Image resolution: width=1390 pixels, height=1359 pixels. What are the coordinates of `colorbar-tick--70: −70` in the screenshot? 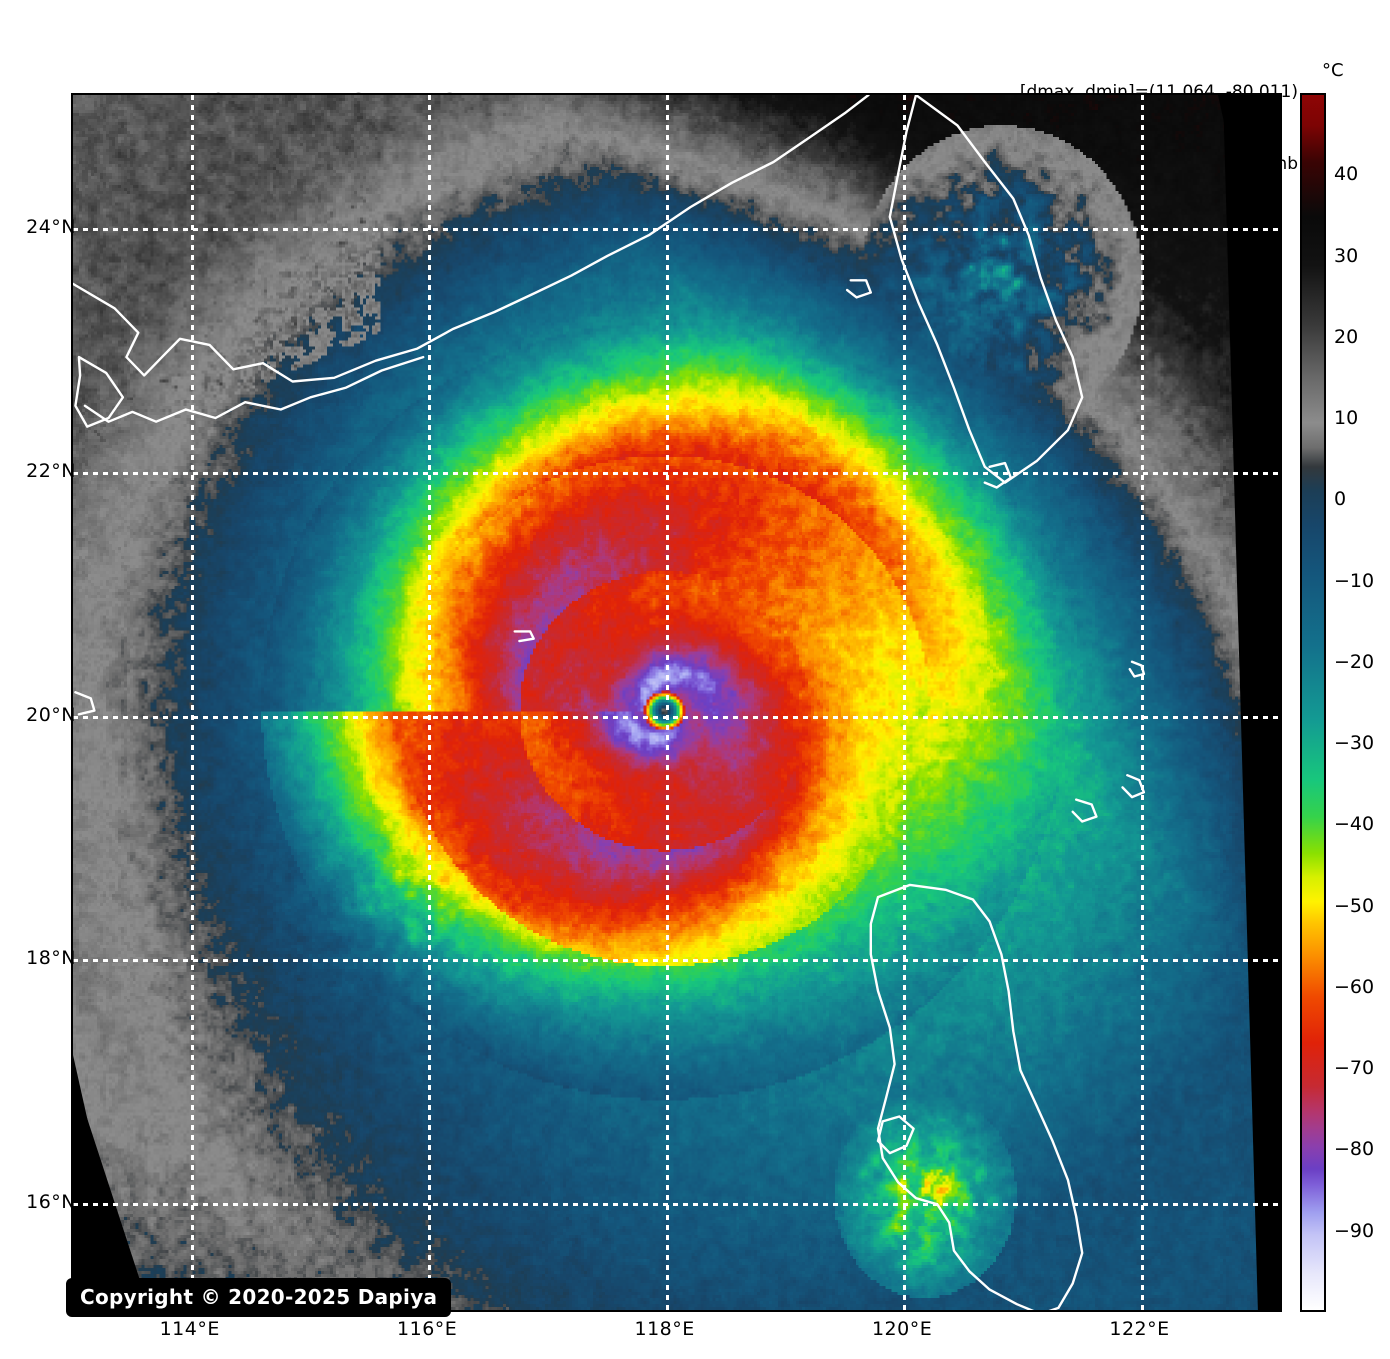 It's located at (1354, 1068).